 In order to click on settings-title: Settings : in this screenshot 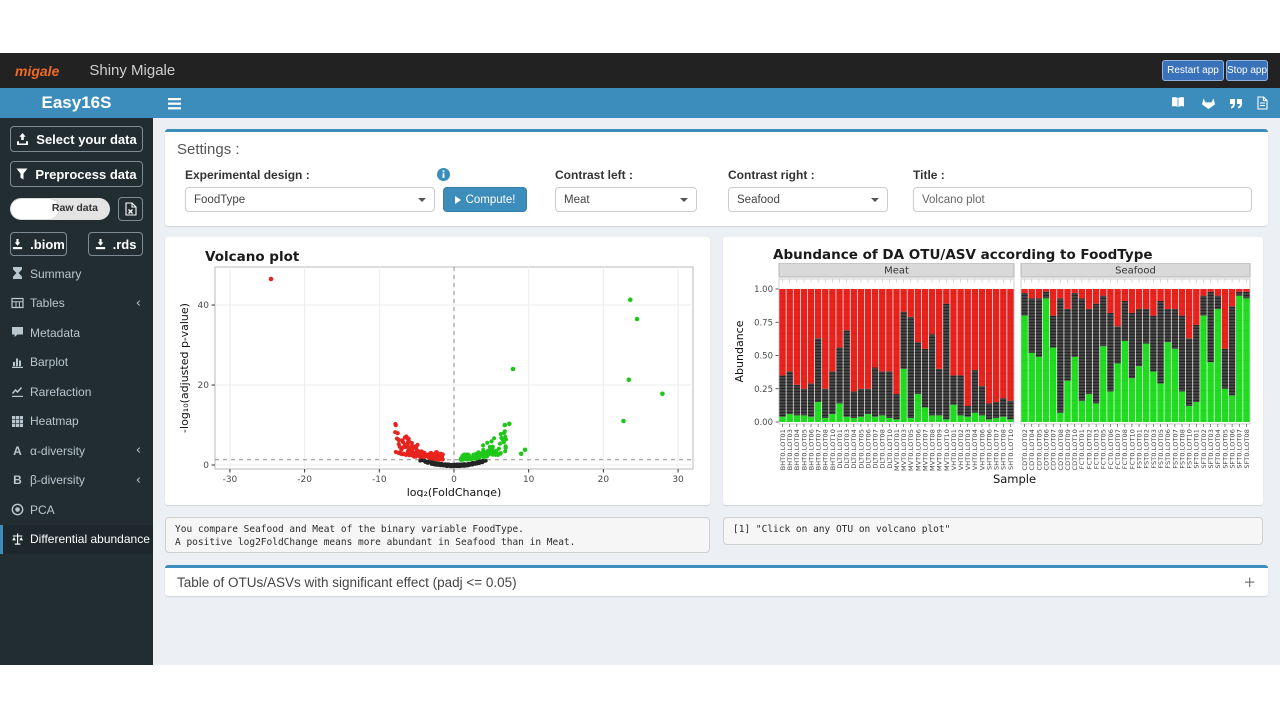, I will do `click(208, 149)`.